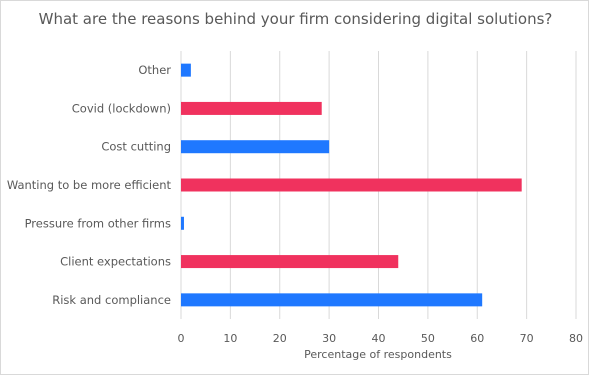 This screenshot has height=376, width=589. What do you see at coordinates (121, 108) in the screenshot?
I see `category-label: Covid (lockdown)` at bounding box center [121, 108].